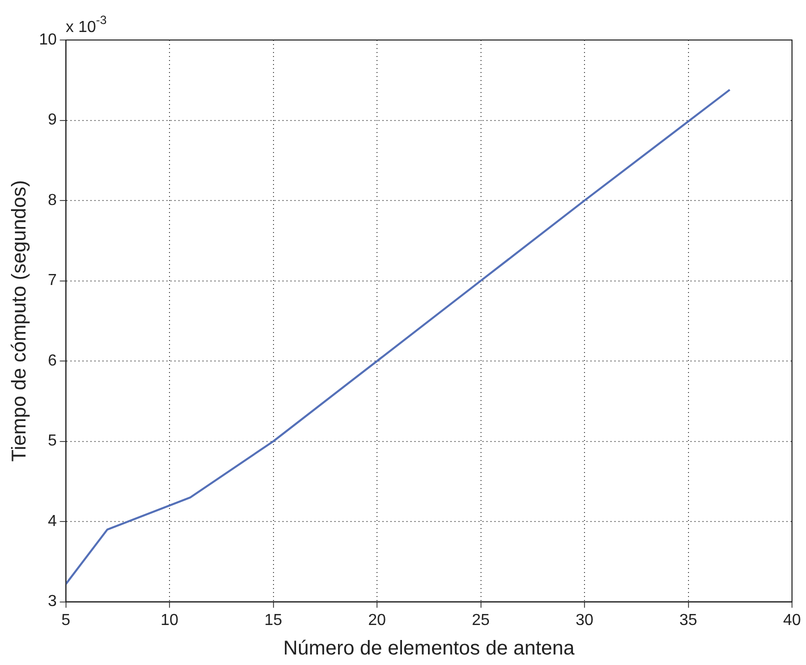 The image size is (806, 665). What do you see at coordinates (48, 39) in the screenshot?
I see `y-tick-label: 10` at bounding box center [48, 39].